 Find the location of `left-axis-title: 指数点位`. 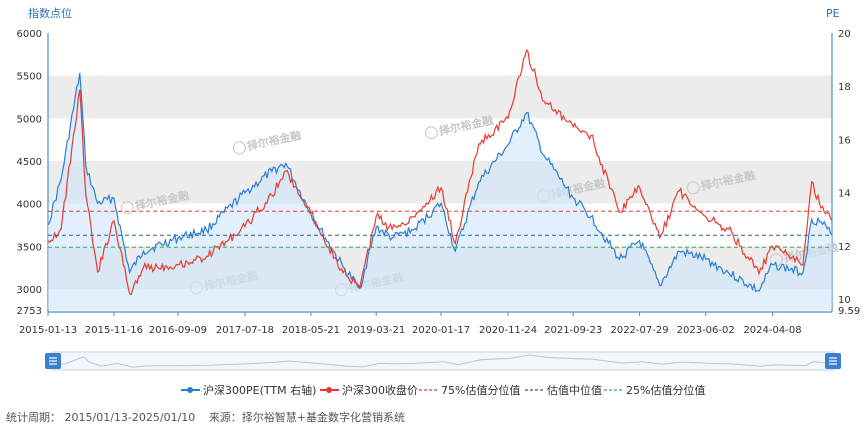

left-axis-title: 指数点位 is located at coordinates (50, 13).